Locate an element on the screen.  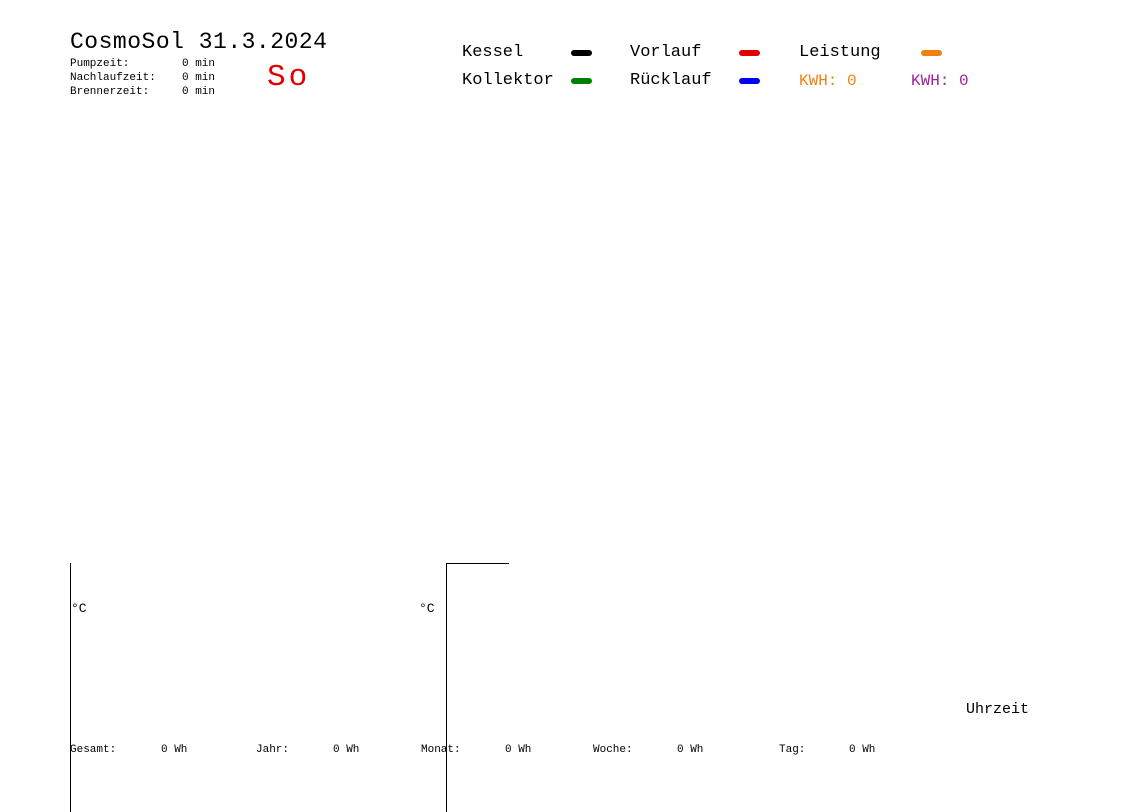
total-monat-value: 0 Wh is located at coordinates (518, 750).